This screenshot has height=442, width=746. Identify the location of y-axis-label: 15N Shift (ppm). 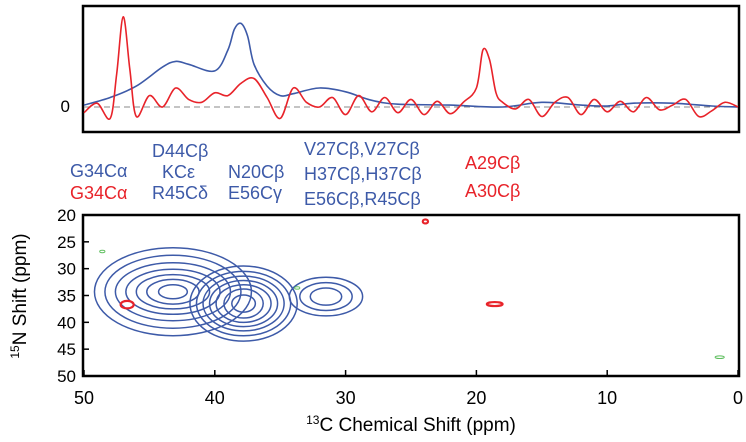
(19, 295).